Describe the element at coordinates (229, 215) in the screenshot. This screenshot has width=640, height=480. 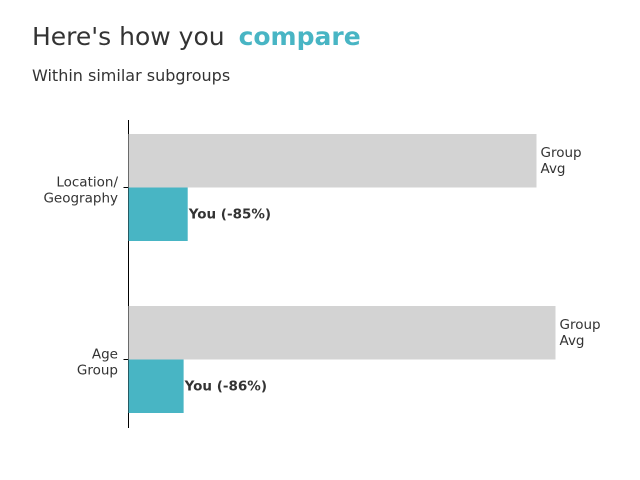
I see `you-label: You (-85%)` at that location.